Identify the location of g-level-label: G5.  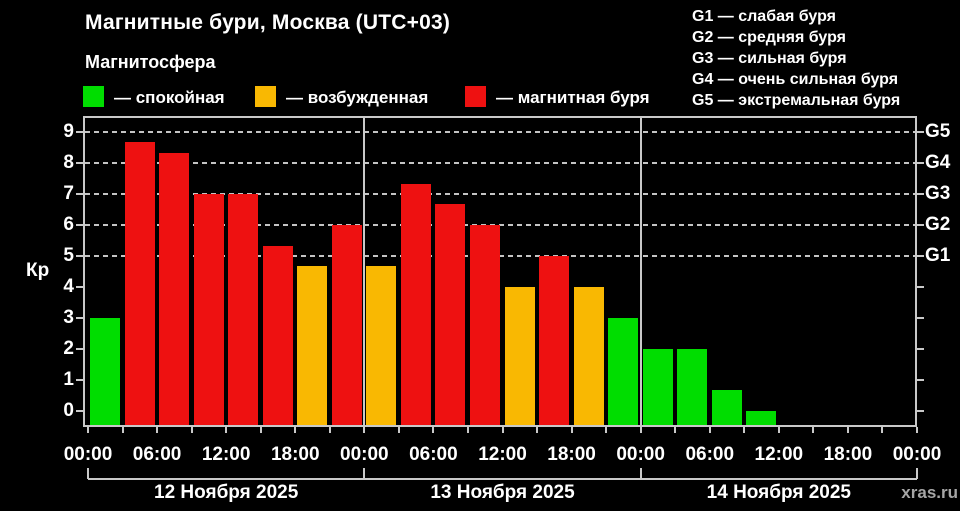
(938, 131).